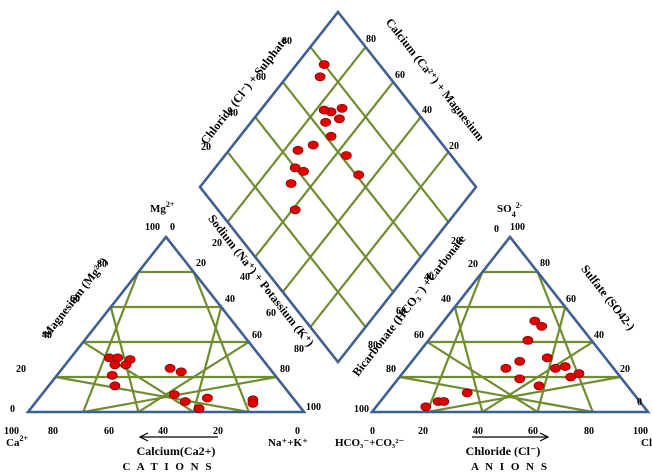 Image resolution: width=652 pixels, height=473 pixels. I want to click on cation-grid, so click(166, 342).